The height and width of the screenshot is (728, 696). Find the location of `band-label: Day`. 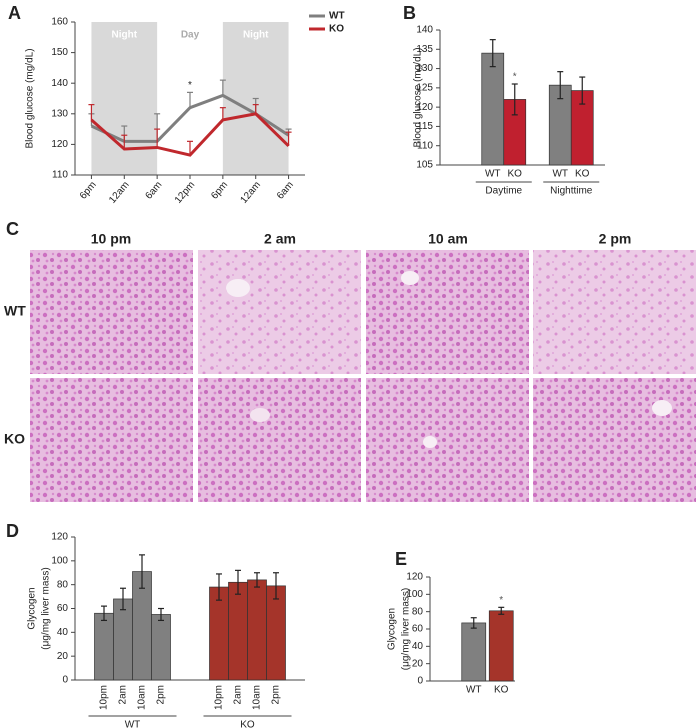

band-label: Day is located at coordinates (190, 35).